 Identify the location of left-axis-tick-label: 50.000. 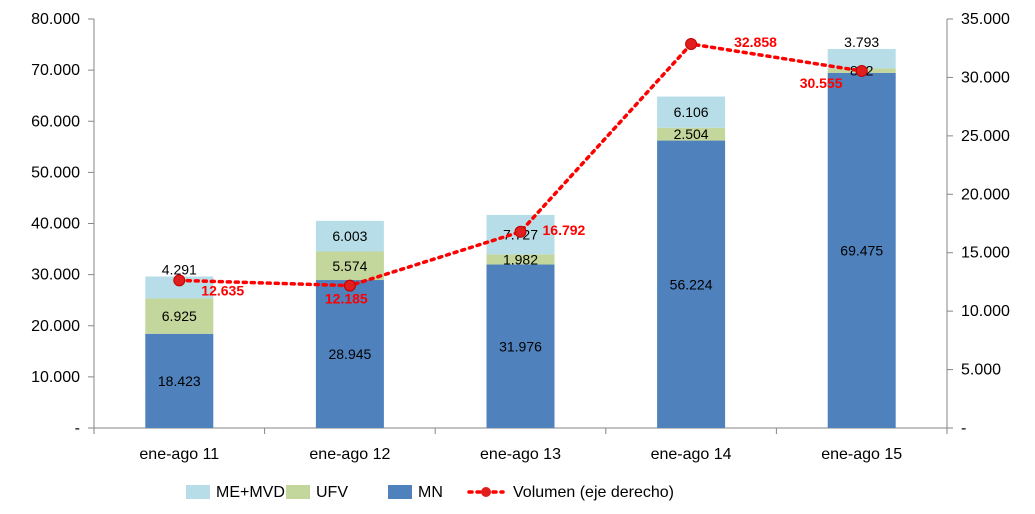
(55, 172).